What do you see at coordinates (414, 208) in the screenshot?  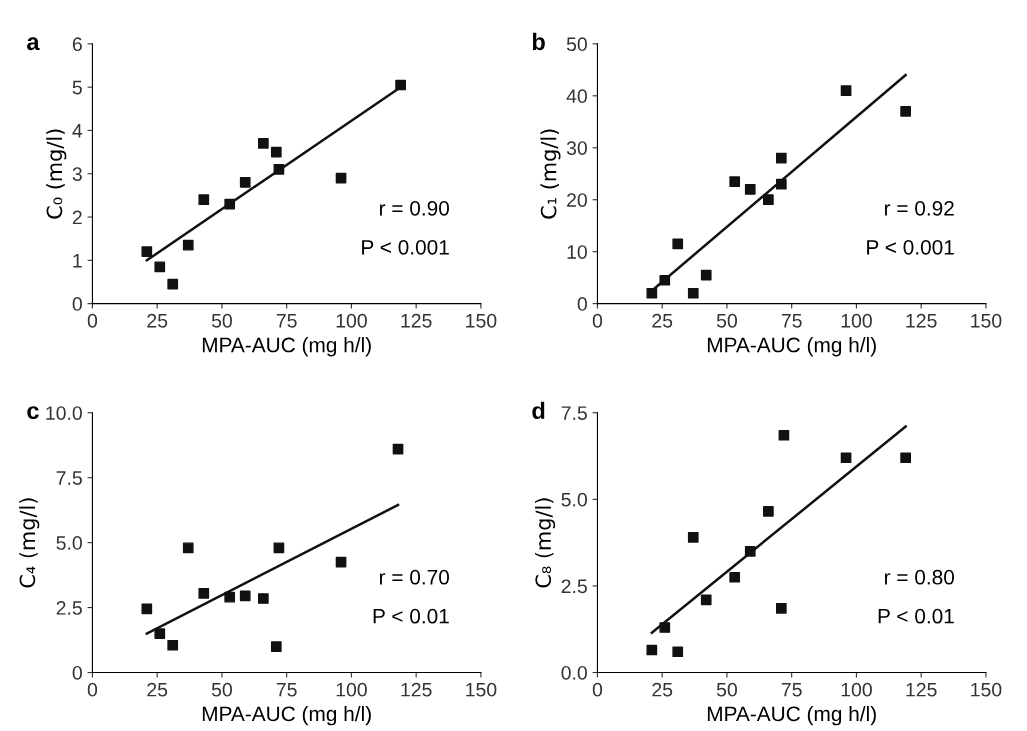 I see `annotation: r = 0.90` at bounding box center [414, 208].